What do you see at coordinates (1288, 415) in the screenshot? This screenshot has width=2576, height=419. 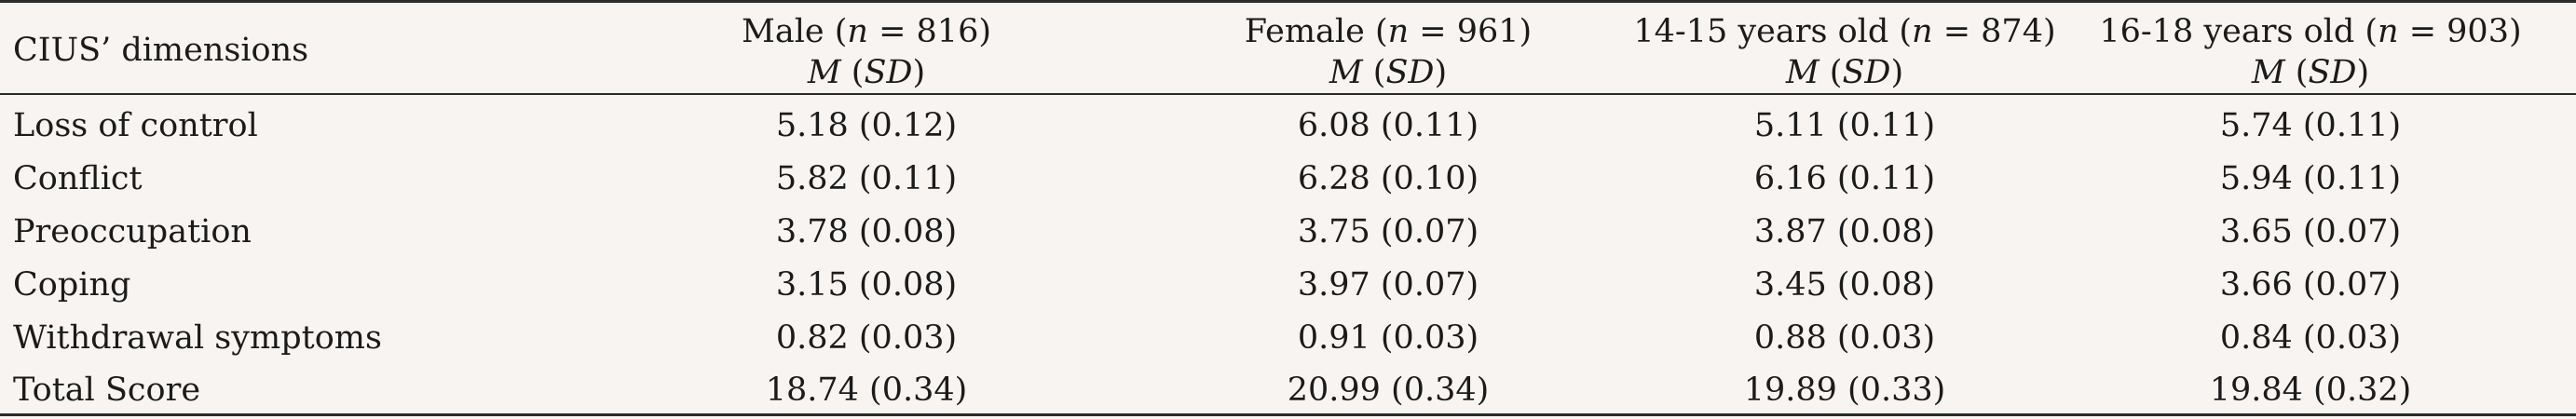 I see `table-bottom-rule` at bounding box center [1288, 415].